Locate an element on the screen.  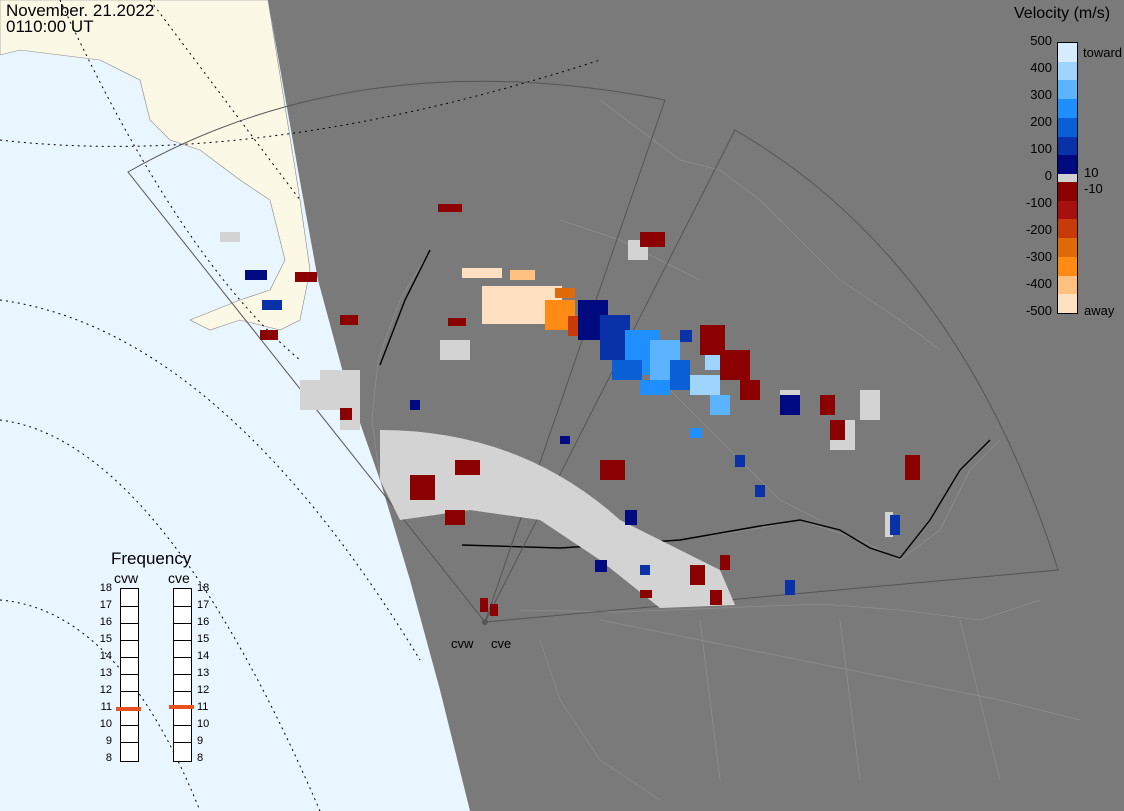
colorbar-tick-label: -300 is located at coordinates (1038, 256).